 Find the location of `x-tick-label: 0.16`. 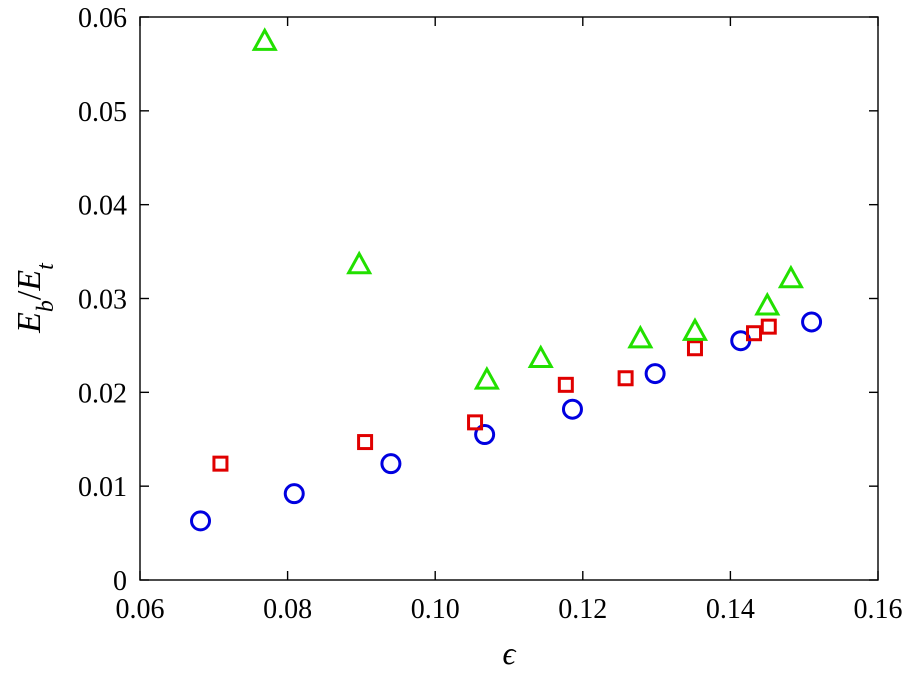

x-tick-label: 0.16 is located at coordinates (878, 609).